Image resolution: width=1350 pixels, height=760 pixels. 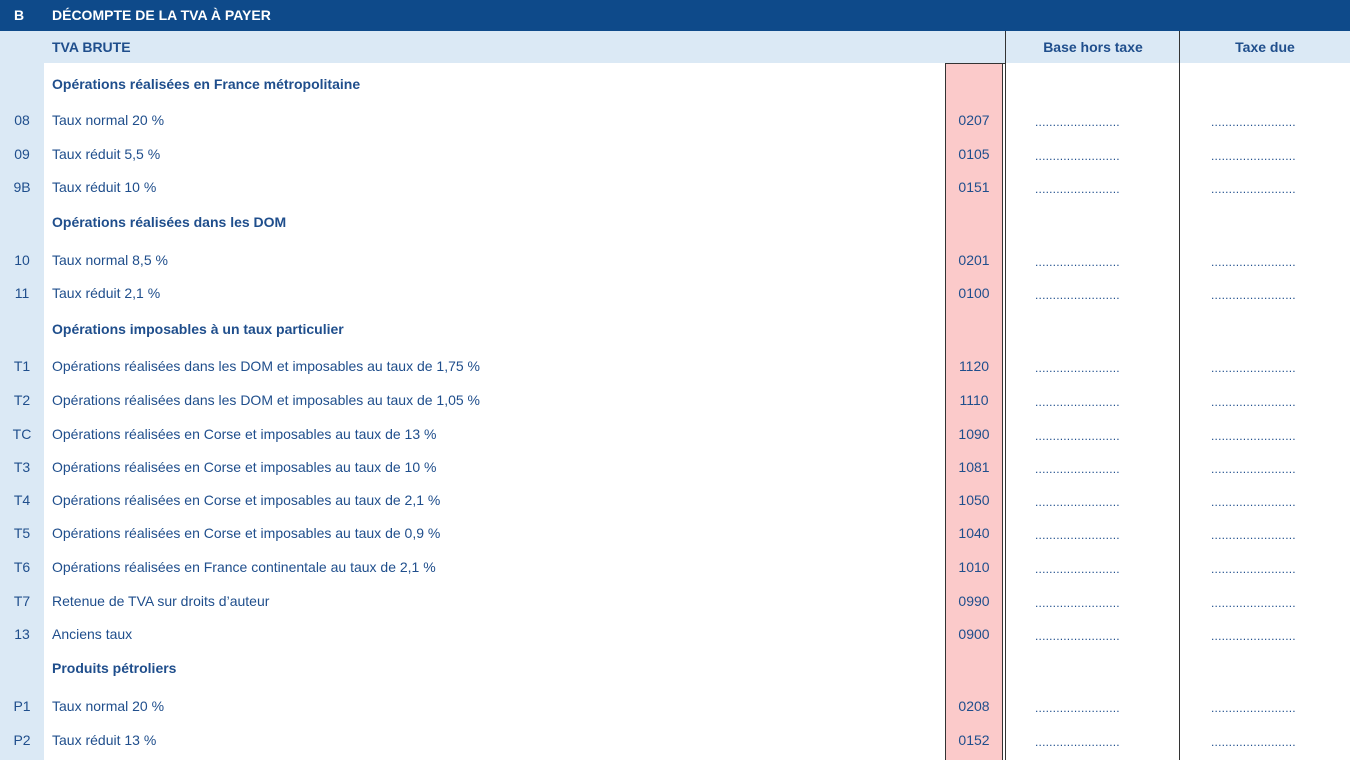 I want to click on column-divider-base, so click(x=1005, y=395).